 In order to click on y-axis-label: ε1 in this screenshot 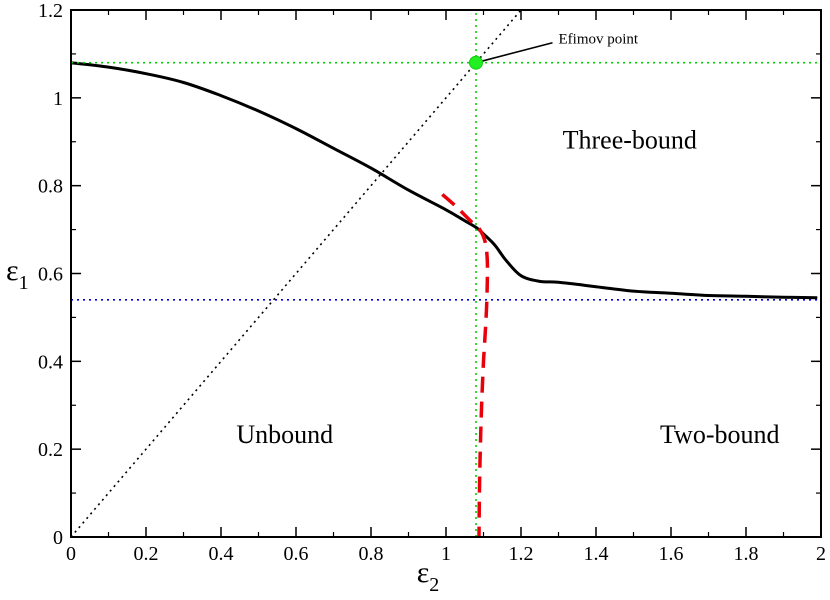, I will do `click(17, 274)`.